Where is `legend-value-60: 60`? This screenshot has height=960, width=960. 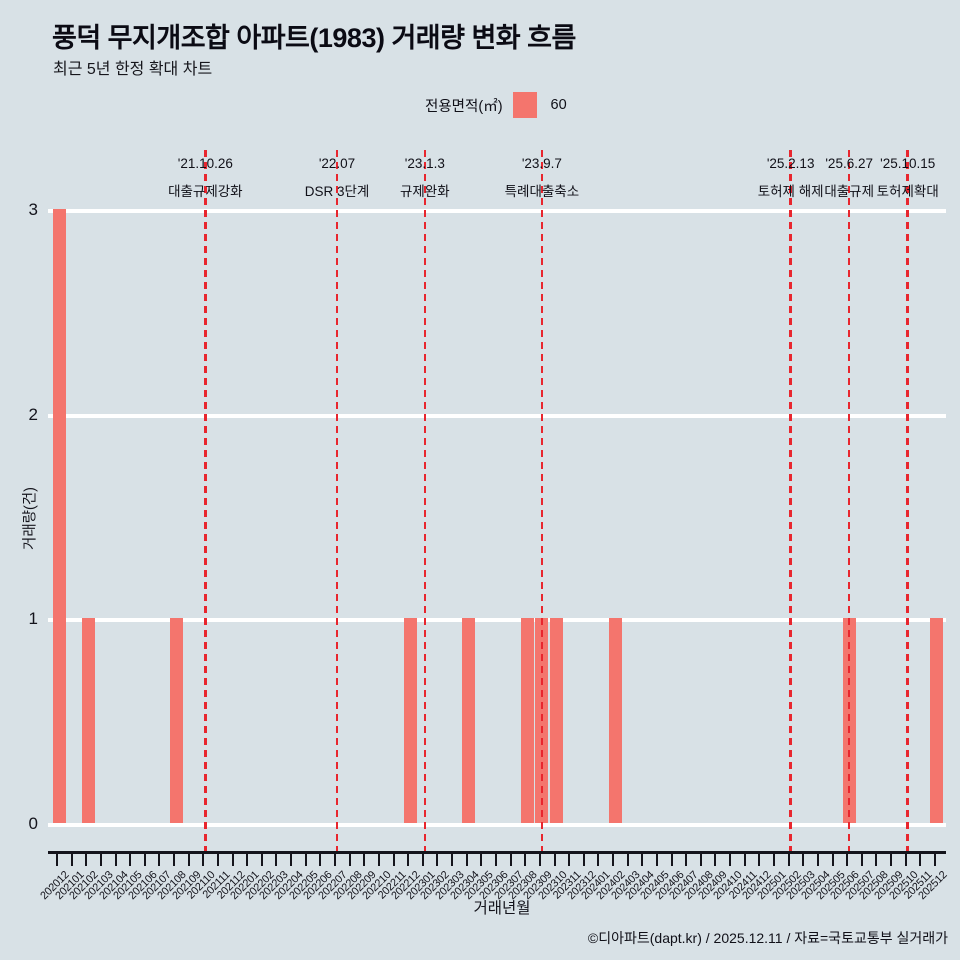 legend-value-60: 60 is located at coordinates (558, 105).